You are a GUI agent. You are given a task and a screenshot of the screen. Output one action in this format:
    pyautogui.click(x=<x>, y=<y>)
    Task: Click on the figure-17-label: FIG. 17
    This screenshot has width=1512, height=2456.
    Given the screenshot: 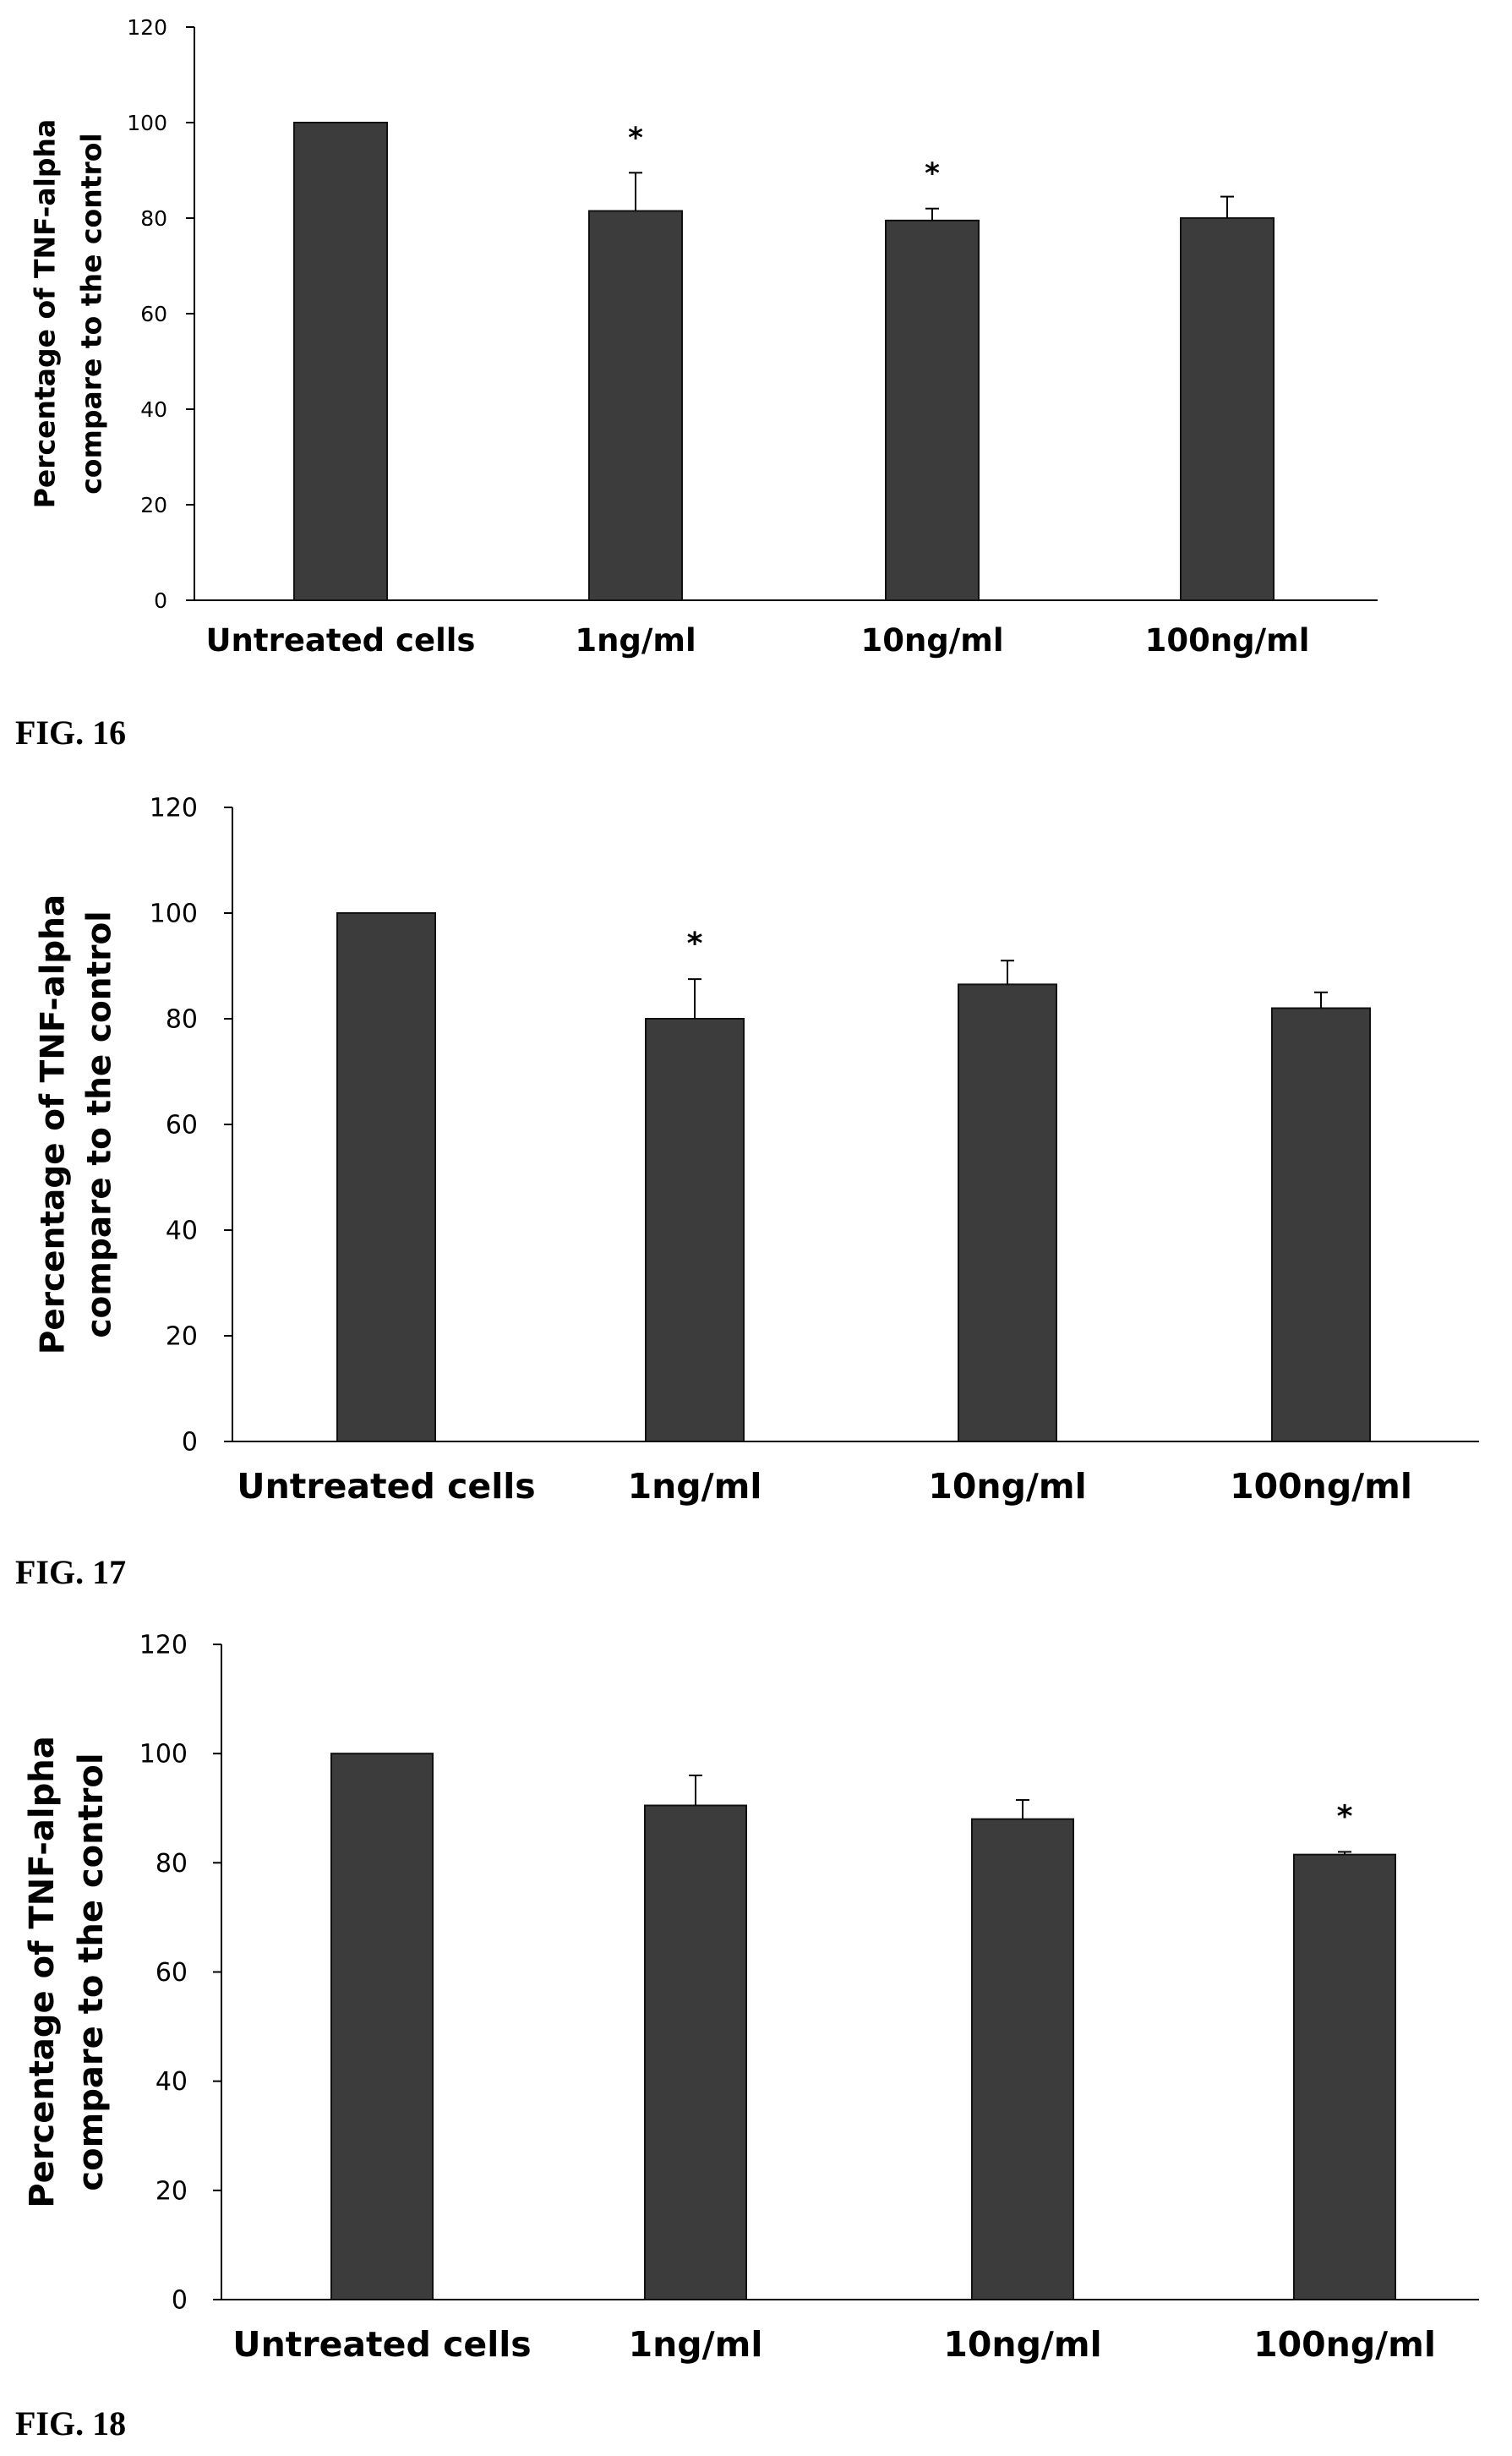 What is the action you would take?
    pyautogui.click(x=70, y=1572)
    